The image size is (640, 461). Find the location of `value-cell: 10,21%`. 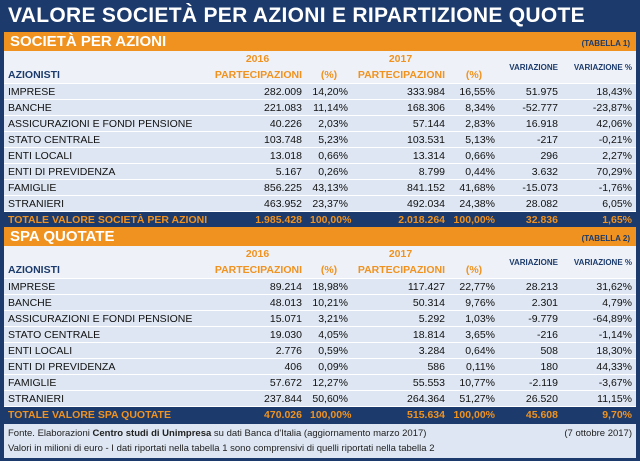

value-cell: 10,21% is located at coordinates (329, 302).